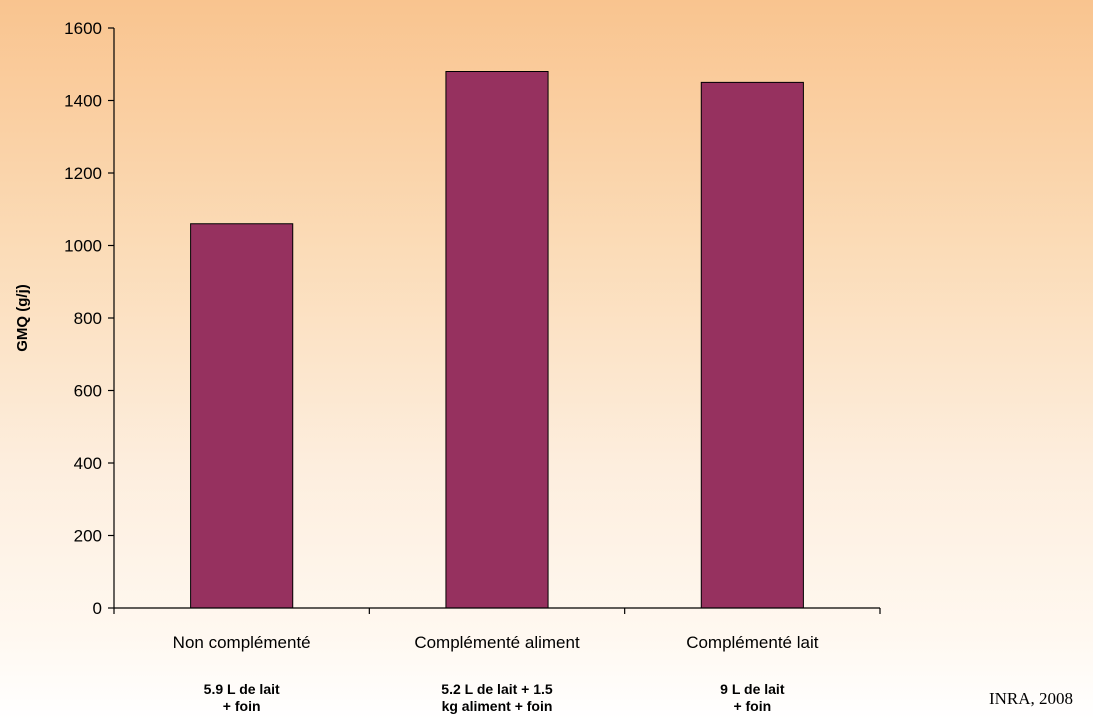  What do you see at coordinates (22, 318) in the screenshot?
I see `y-axis-label: GMQ (g/j)` at bounding box center [22, 318].